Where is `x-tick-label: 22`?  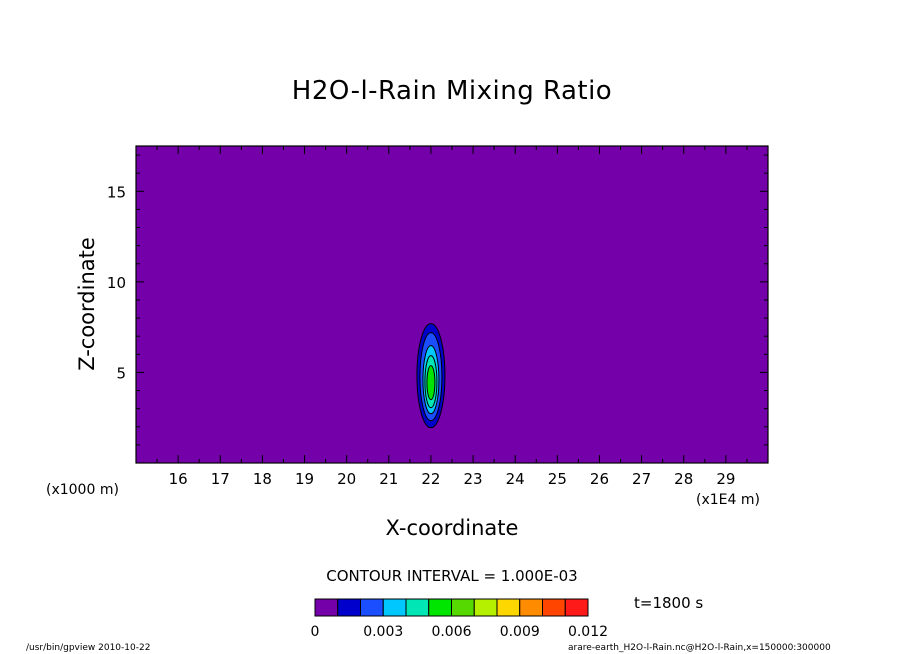
x-tick-label: 22 is located at coordinates (430, 479).